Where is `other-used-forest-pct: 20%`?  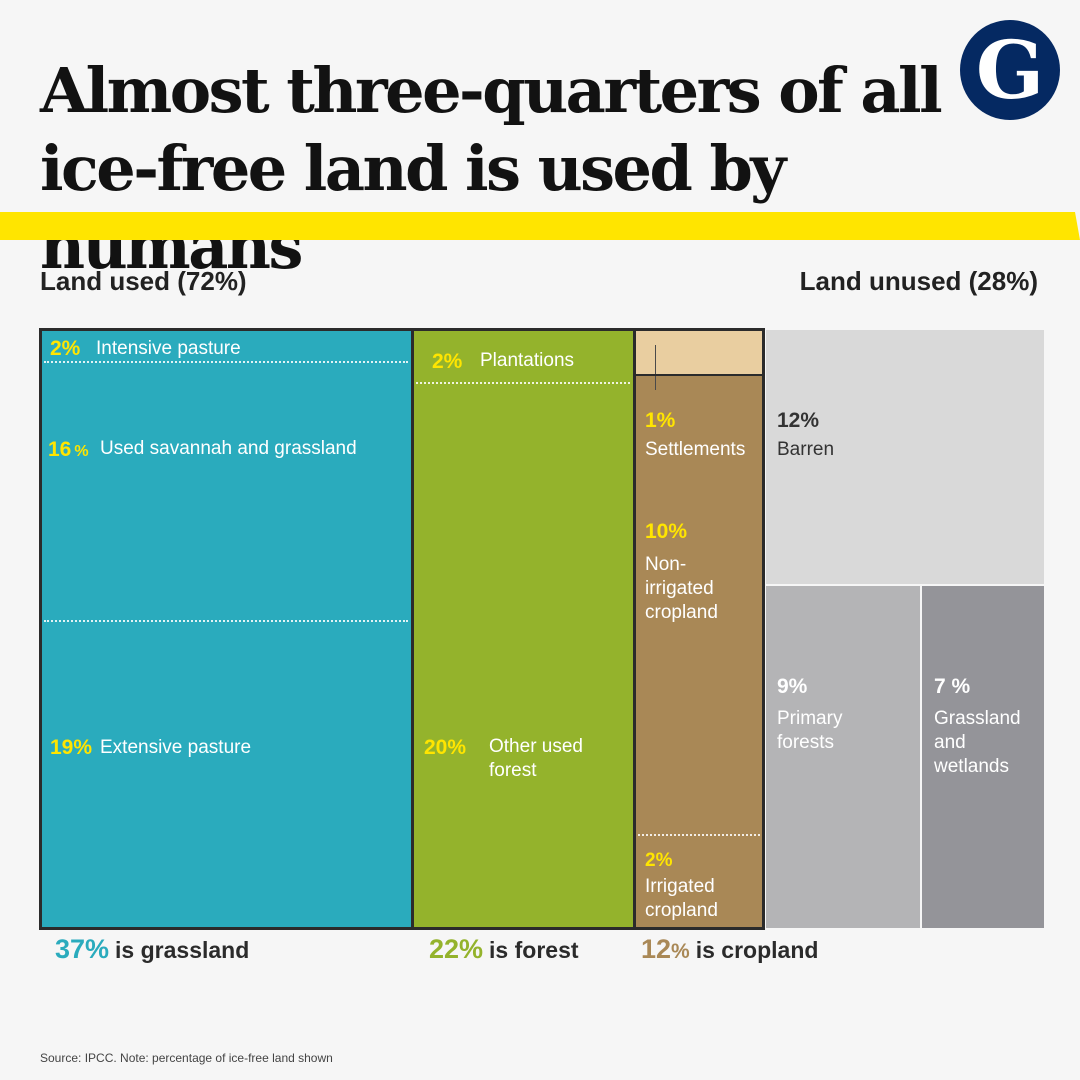
other-used-forest-pct: 20% is located at coordinates (445, 747).